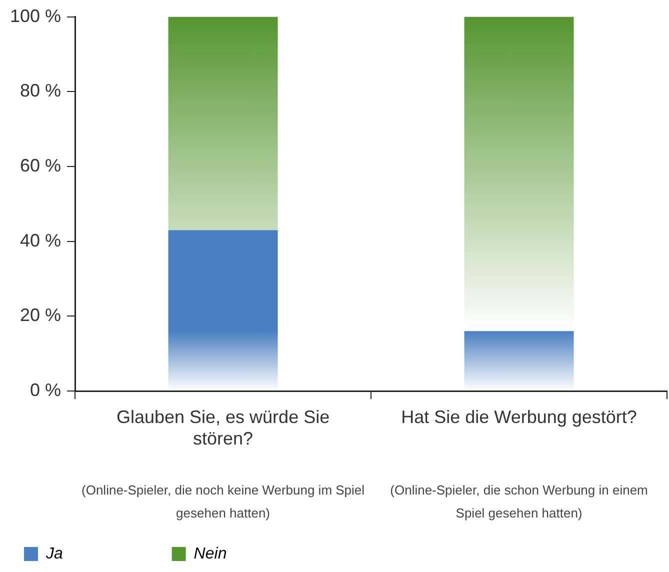  Describe the element at coordinates (36, 16) in the screenshot. I see `y-tick-label: 100 %` at that location.